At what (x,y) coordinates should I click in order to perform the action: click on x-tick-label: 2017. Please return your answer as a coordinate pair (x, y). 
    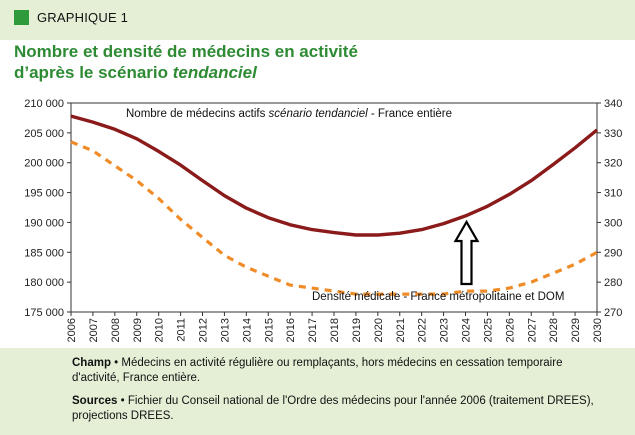
    Looking at the image, I should click on (313, 330).